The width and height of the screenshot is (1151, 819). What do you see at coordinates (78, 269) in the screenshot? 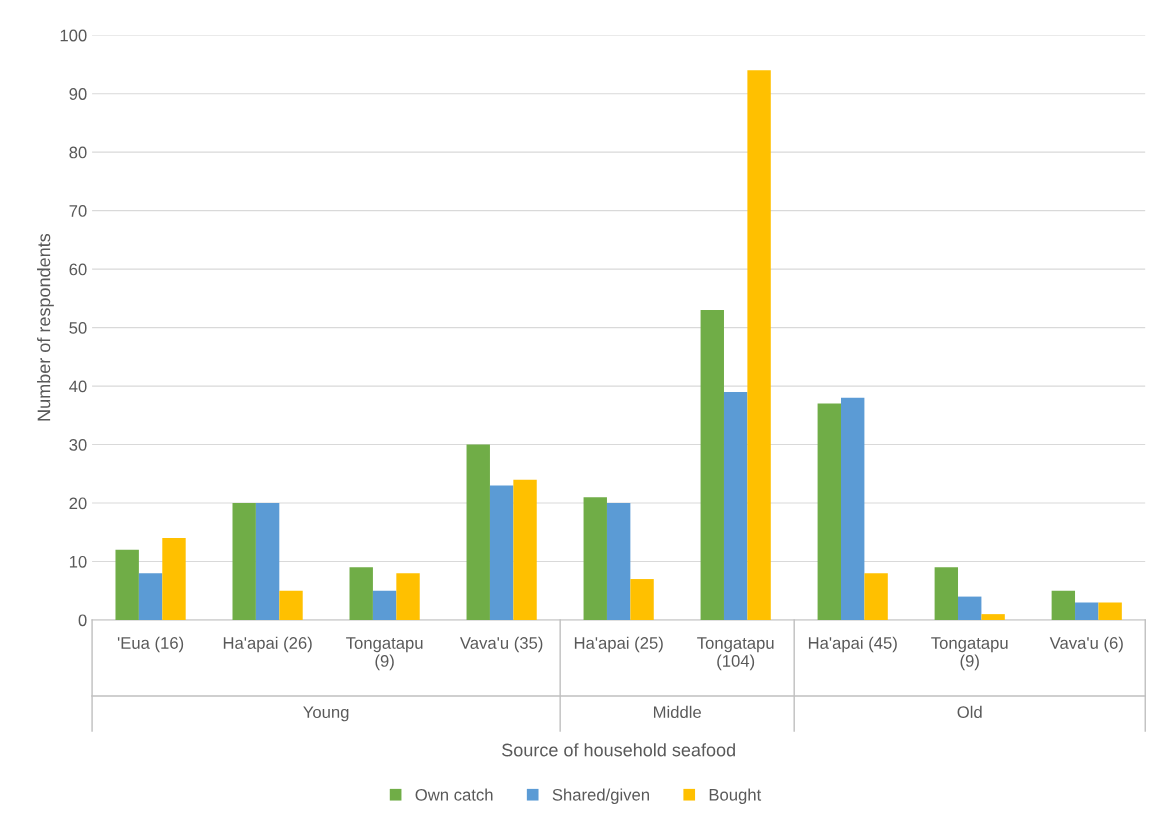
I see `y-tick-label: 60` at bounding box center [78, 269].